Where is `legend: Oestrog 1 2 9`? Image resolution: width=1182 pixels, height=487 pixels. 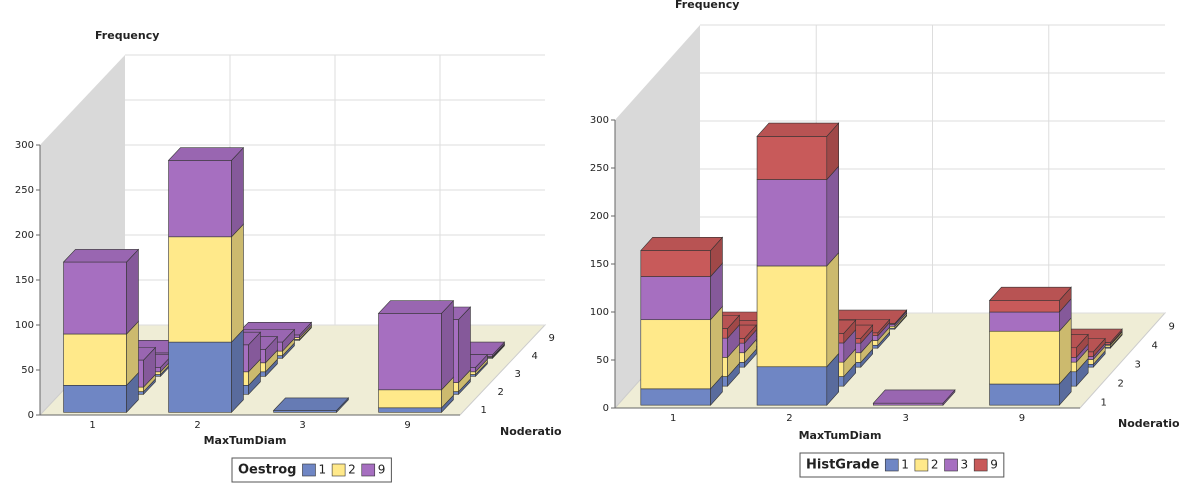
legend: Oestrog 1 2 9 is located at coordinates (311, 470).